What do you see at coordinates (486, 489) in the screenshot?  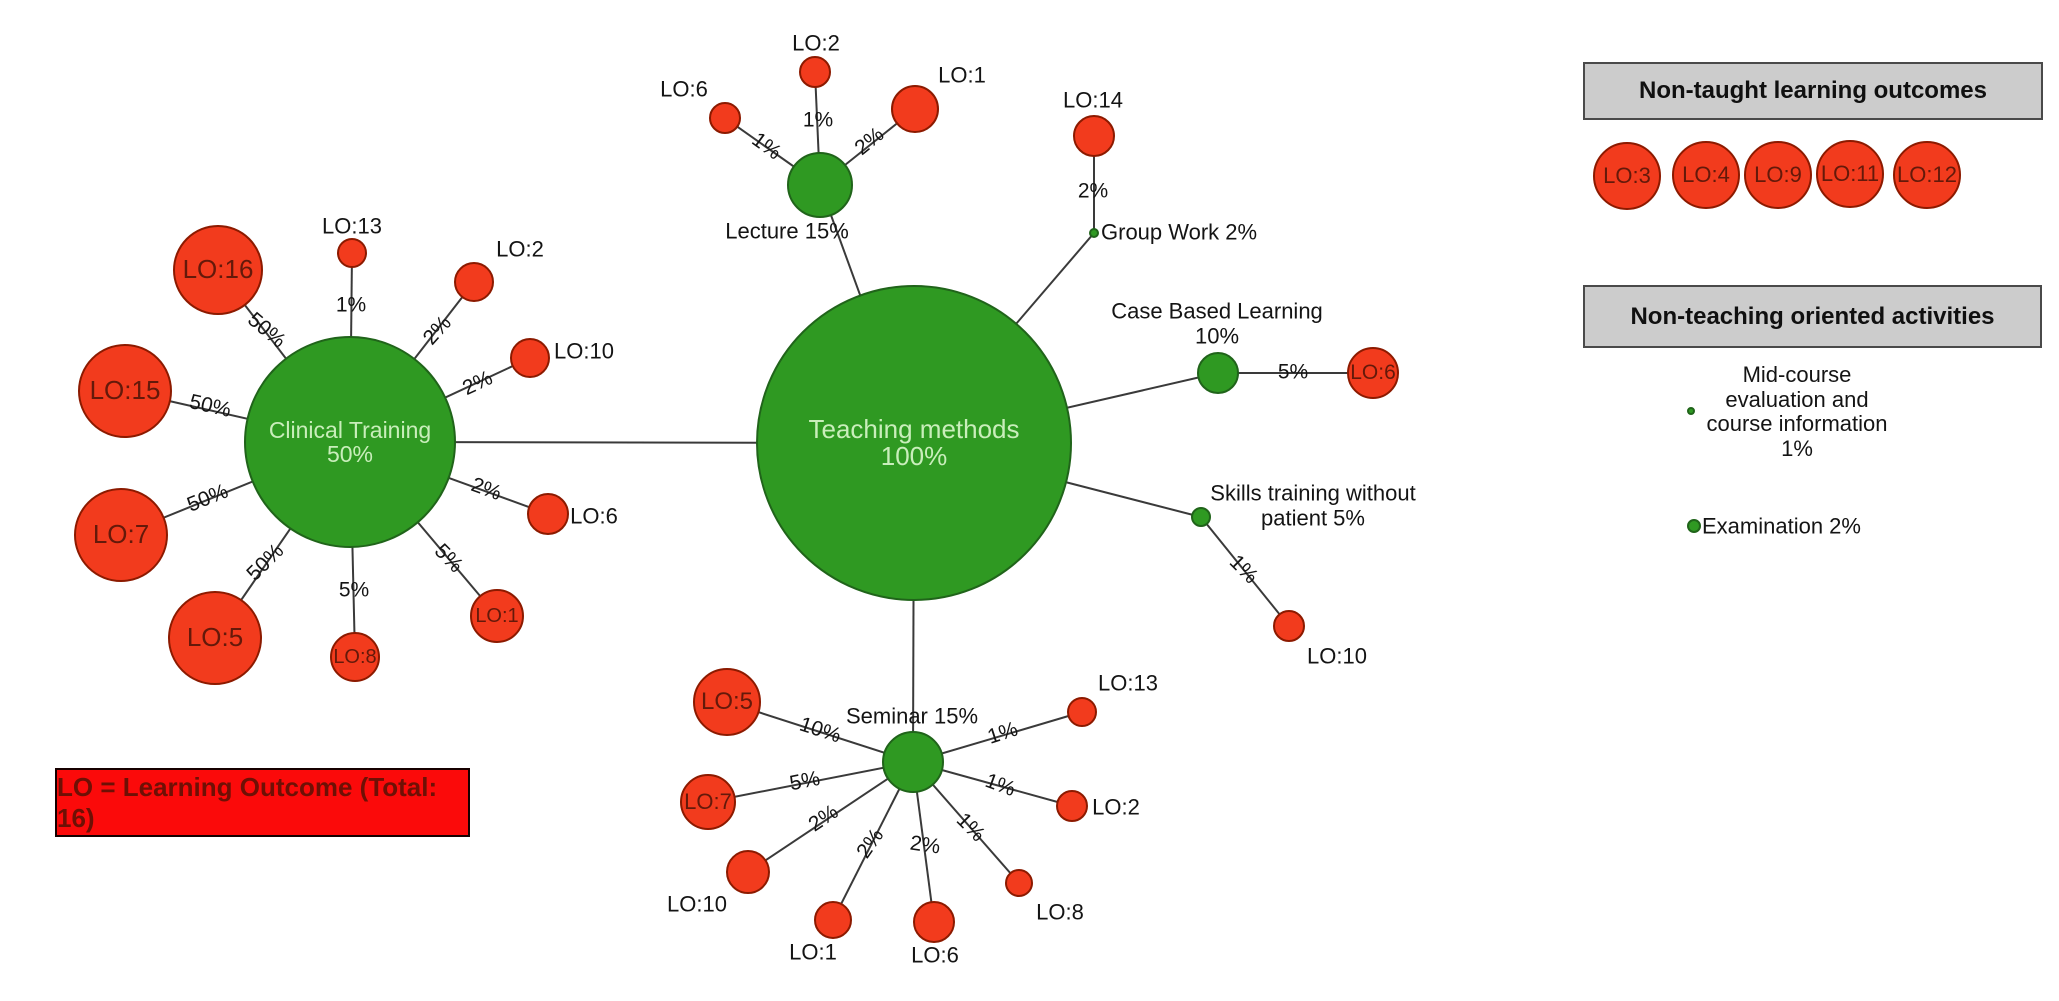 I see `edge-label-clinical-c6: 2%` at bounding box center [486, 489].